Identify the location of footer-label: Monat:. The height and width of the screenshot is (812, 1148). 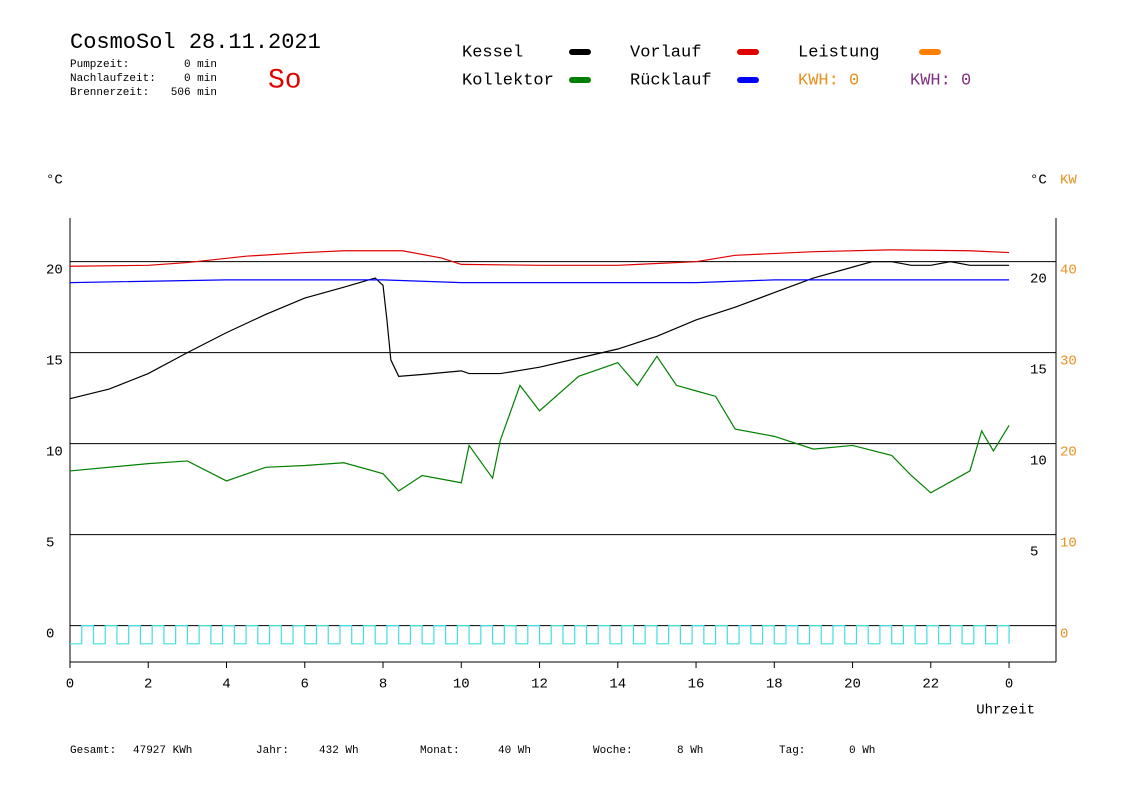
(440, 751).